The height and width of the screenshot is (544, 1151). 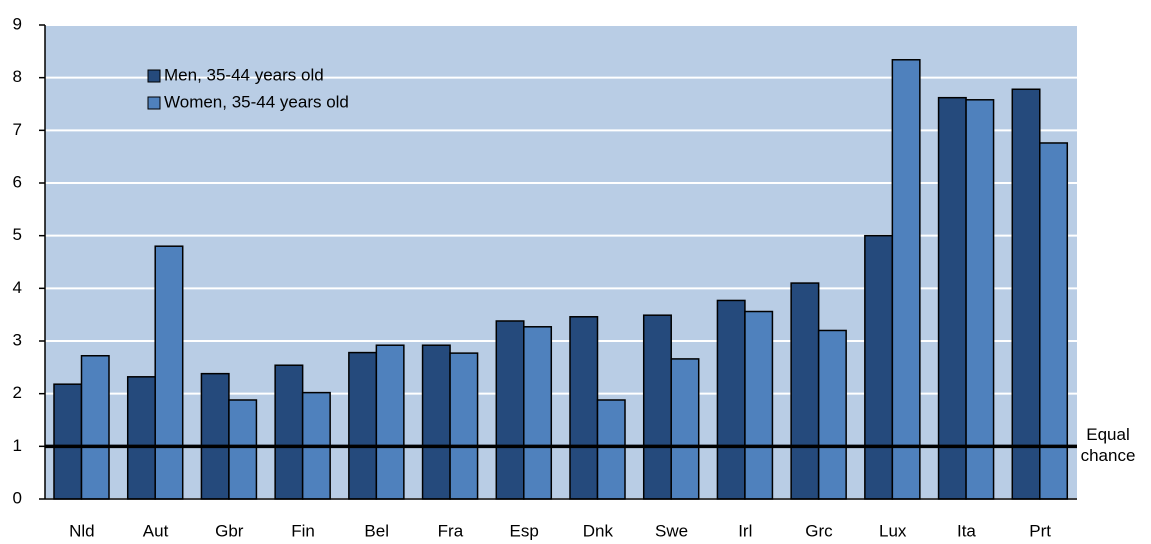 What do you see at coordinates (17, 445) in the screenshot?
I see `y-tick-label: 1` at bounding box center [17, 445].